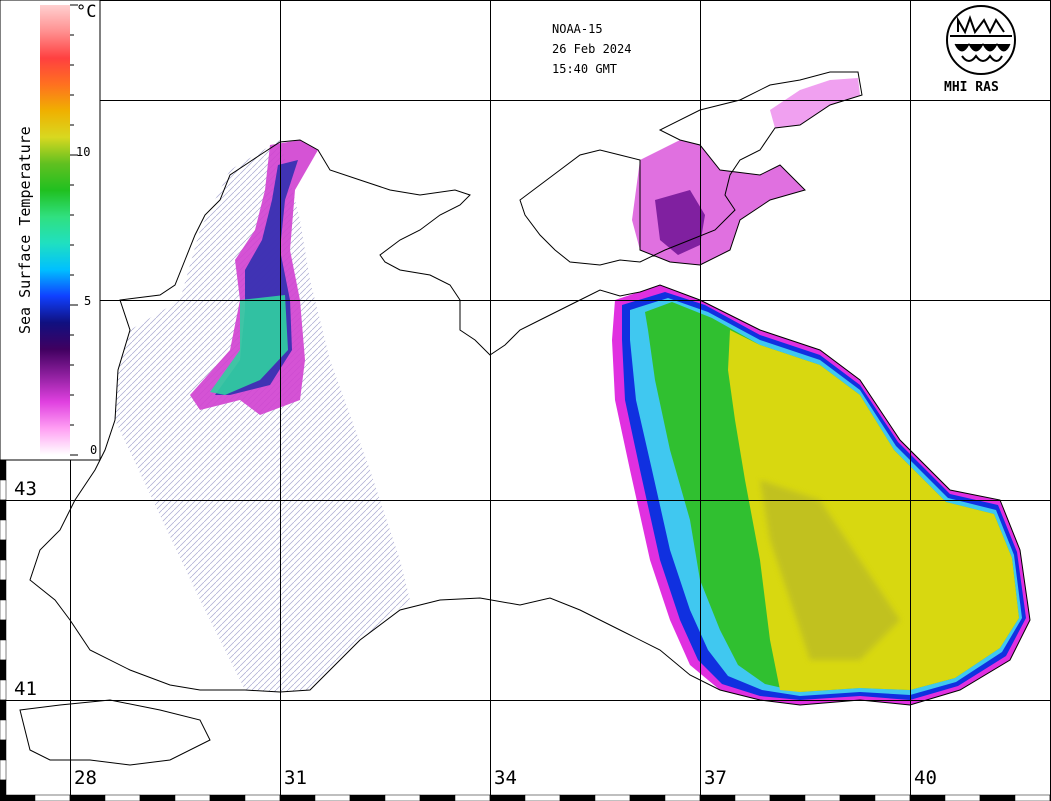 The height and width of the screenshot is (801, 1051). What do you see at coordinates (25, 689) in the screenshot?
I see `lat-label-41: 41` at bounding box center [25, 689].